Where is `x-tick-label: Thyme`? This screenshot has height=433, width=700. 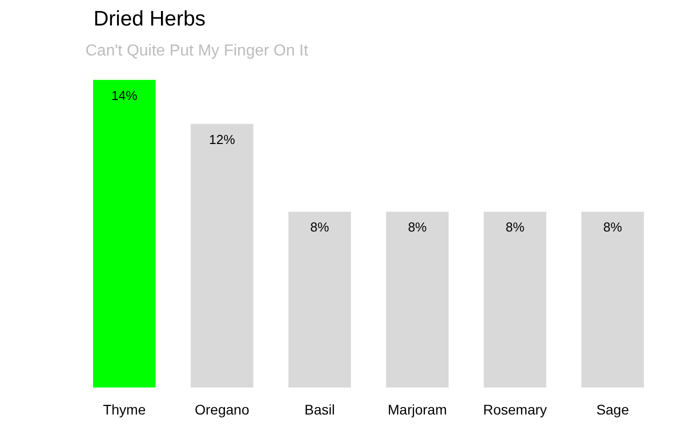 x-tick-label: Thyme is located at coordinates (124, 410).